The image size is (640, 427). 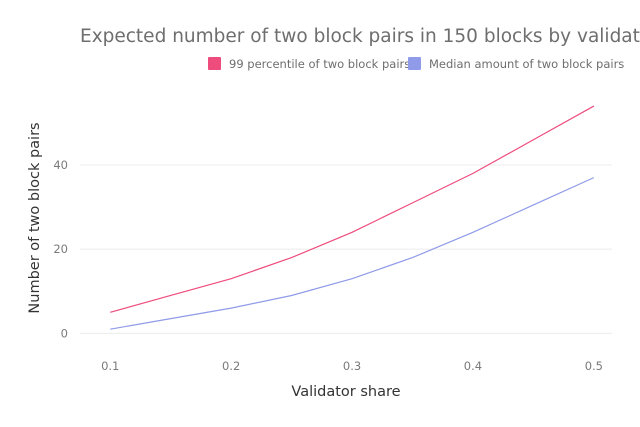 I want to click on y-tick-label: 20, so click(x=60, y=249).